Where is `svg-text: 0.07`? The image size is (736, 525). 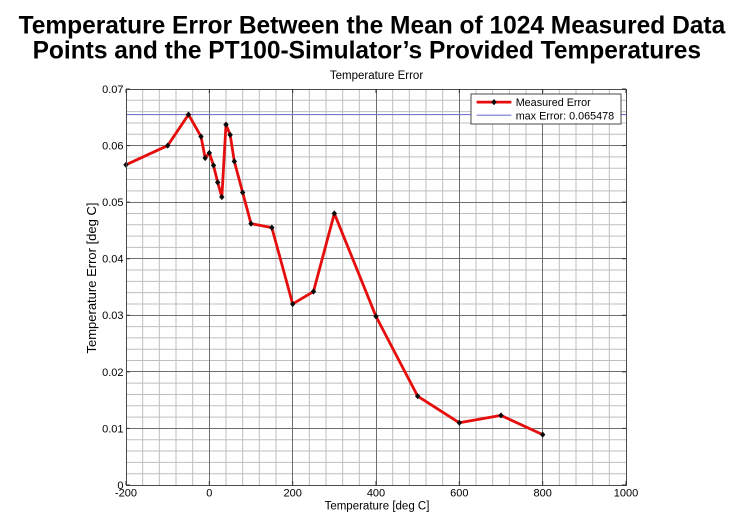
svg-text: 0.07 is located at coordinates (112, 90).